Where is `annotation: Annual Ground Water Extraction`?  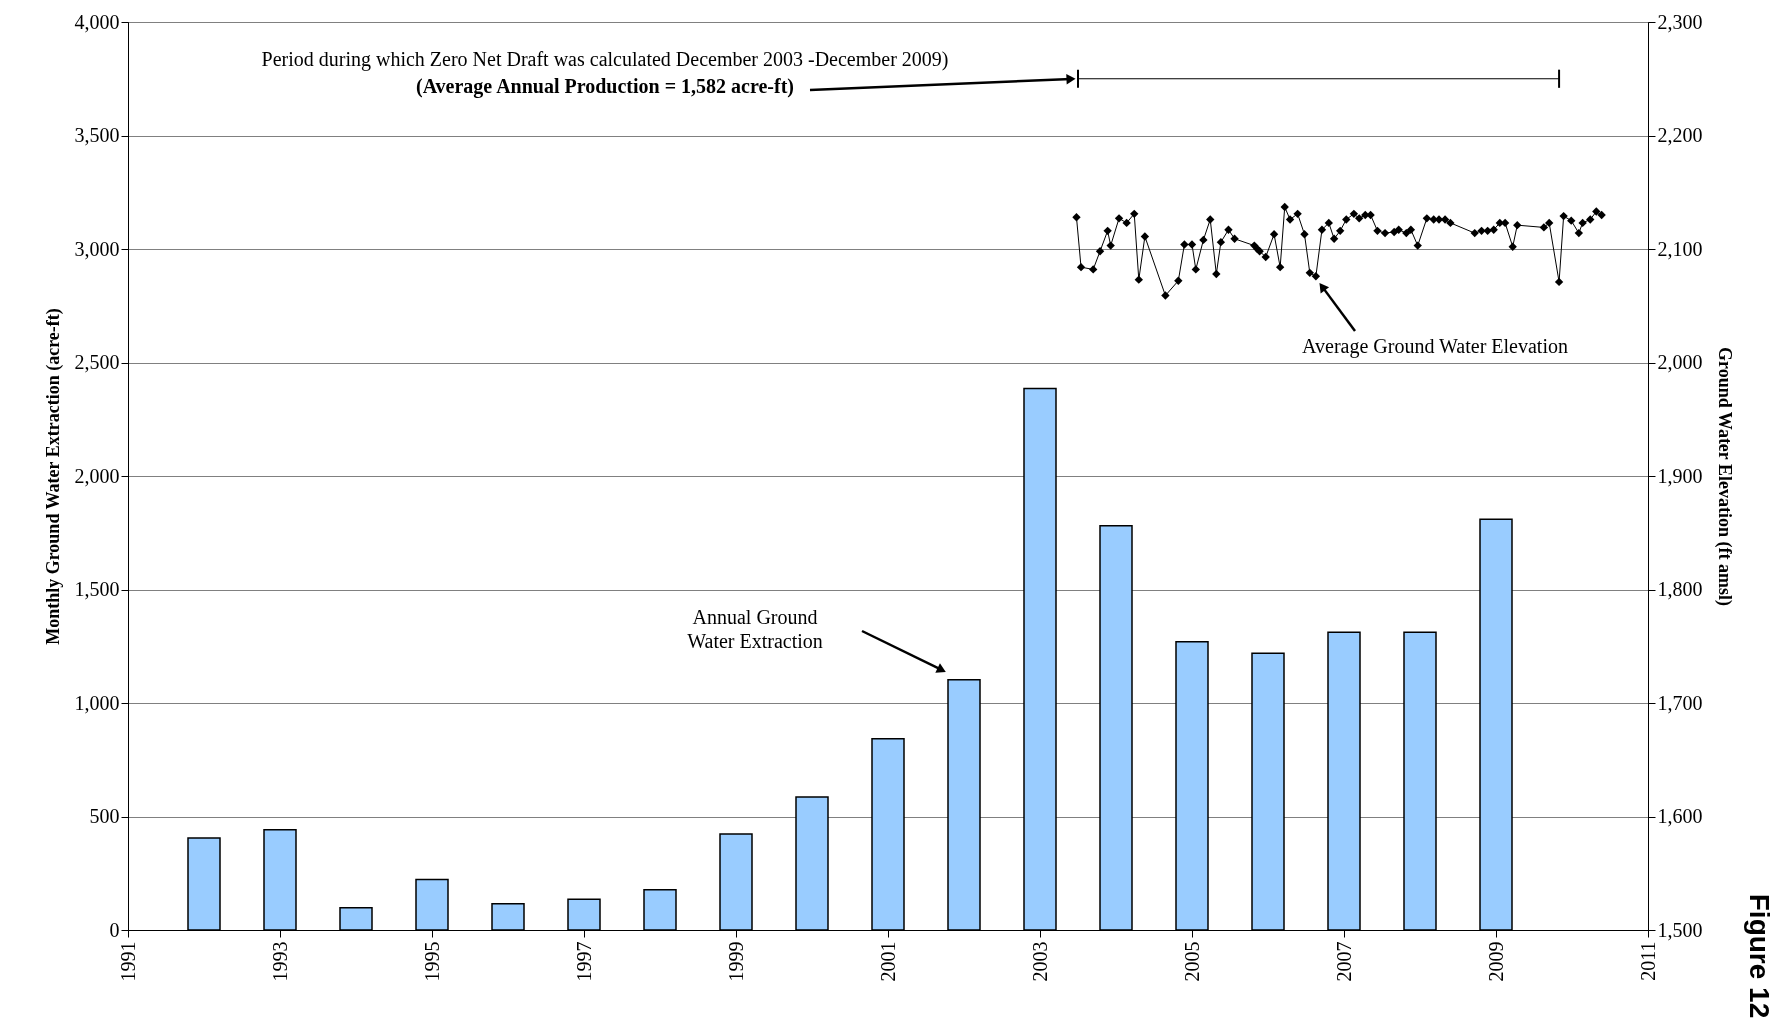
annotation: Annual Ground Water Extraction is located at coordinates (755, 629).